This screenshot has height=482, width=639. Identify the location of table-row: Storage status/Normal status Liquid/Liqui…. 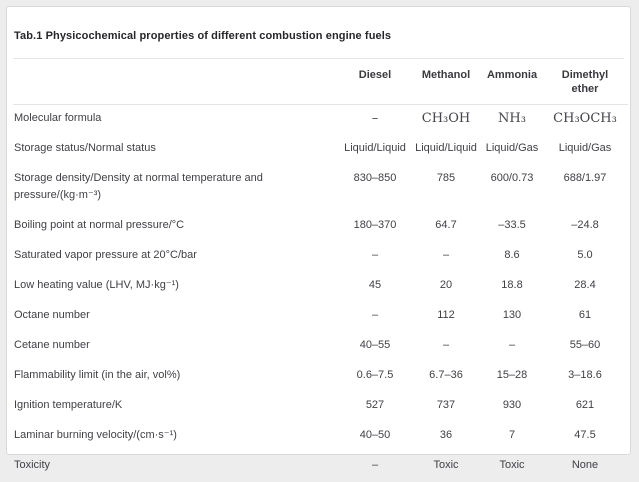
(320, 150).